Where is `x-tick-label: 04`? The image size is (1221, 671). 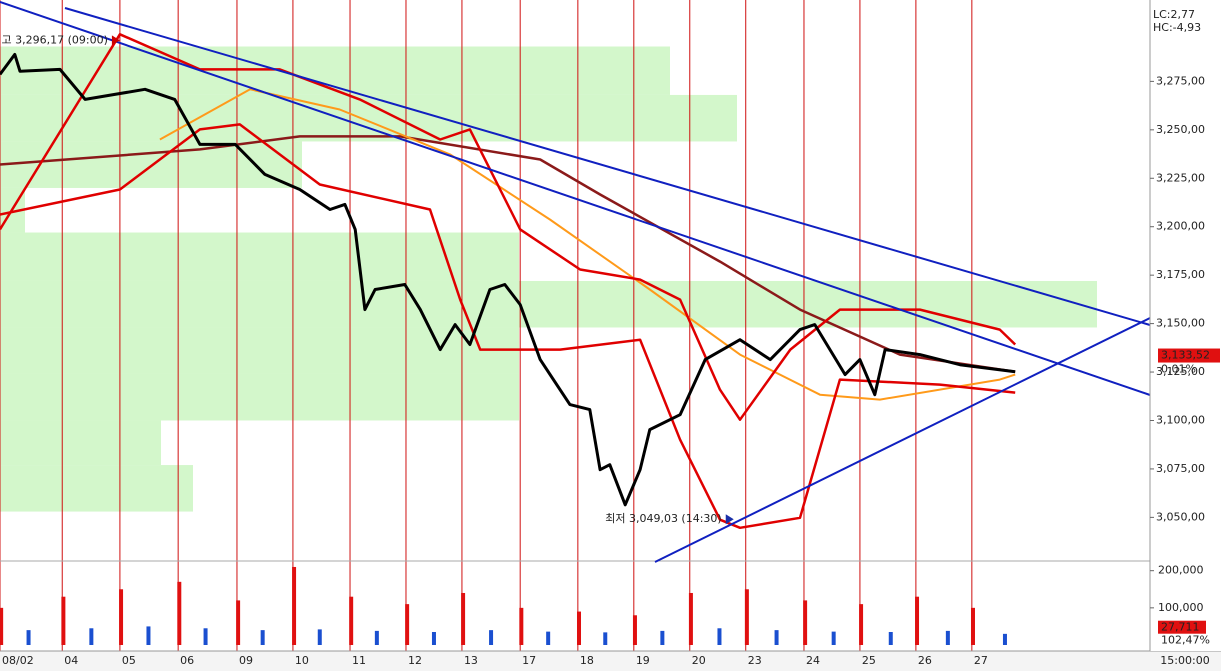 x-tick-label: 04 is located at coordinates (71, 660).